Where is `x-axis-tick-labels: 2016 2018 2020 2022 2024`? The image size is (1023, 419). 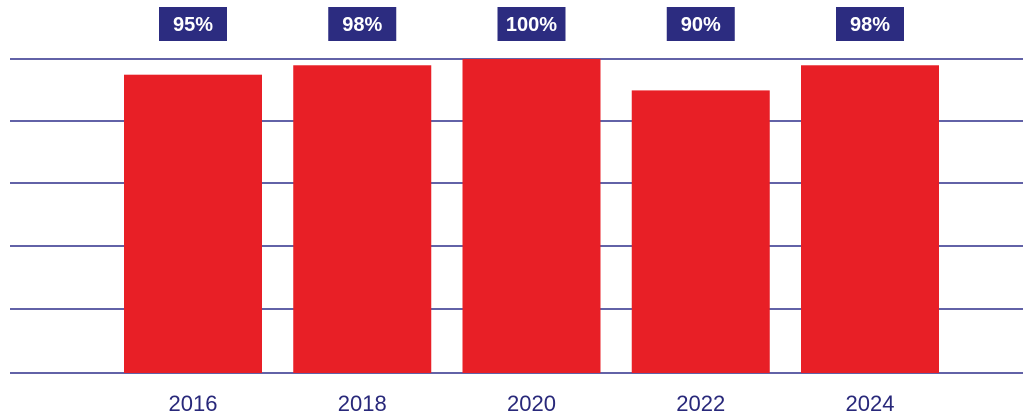
x-axis-tick-labels: 2016 2018 2020 2022 2024 is located at coordinates (532, 403).